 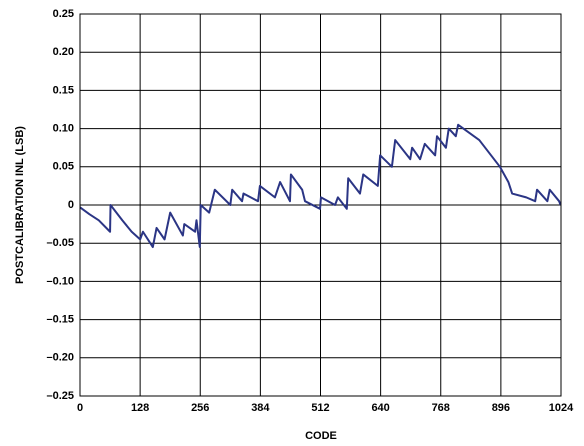 What do you see at coordinates (63, 14) in the screenshot?
I see `y-tick-label: 0.25` at bounding box center [63, 14].